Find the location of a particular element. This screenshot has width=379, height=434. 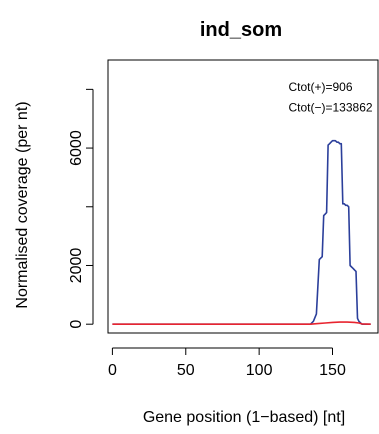

y-tick-label: 0 is located at coordinates (76, 324).